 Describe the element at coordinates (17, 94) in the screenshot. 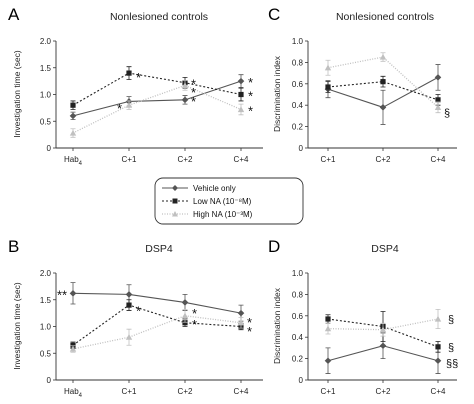

I see `y-axis-label-a: Investigation time (sec)` at that location.